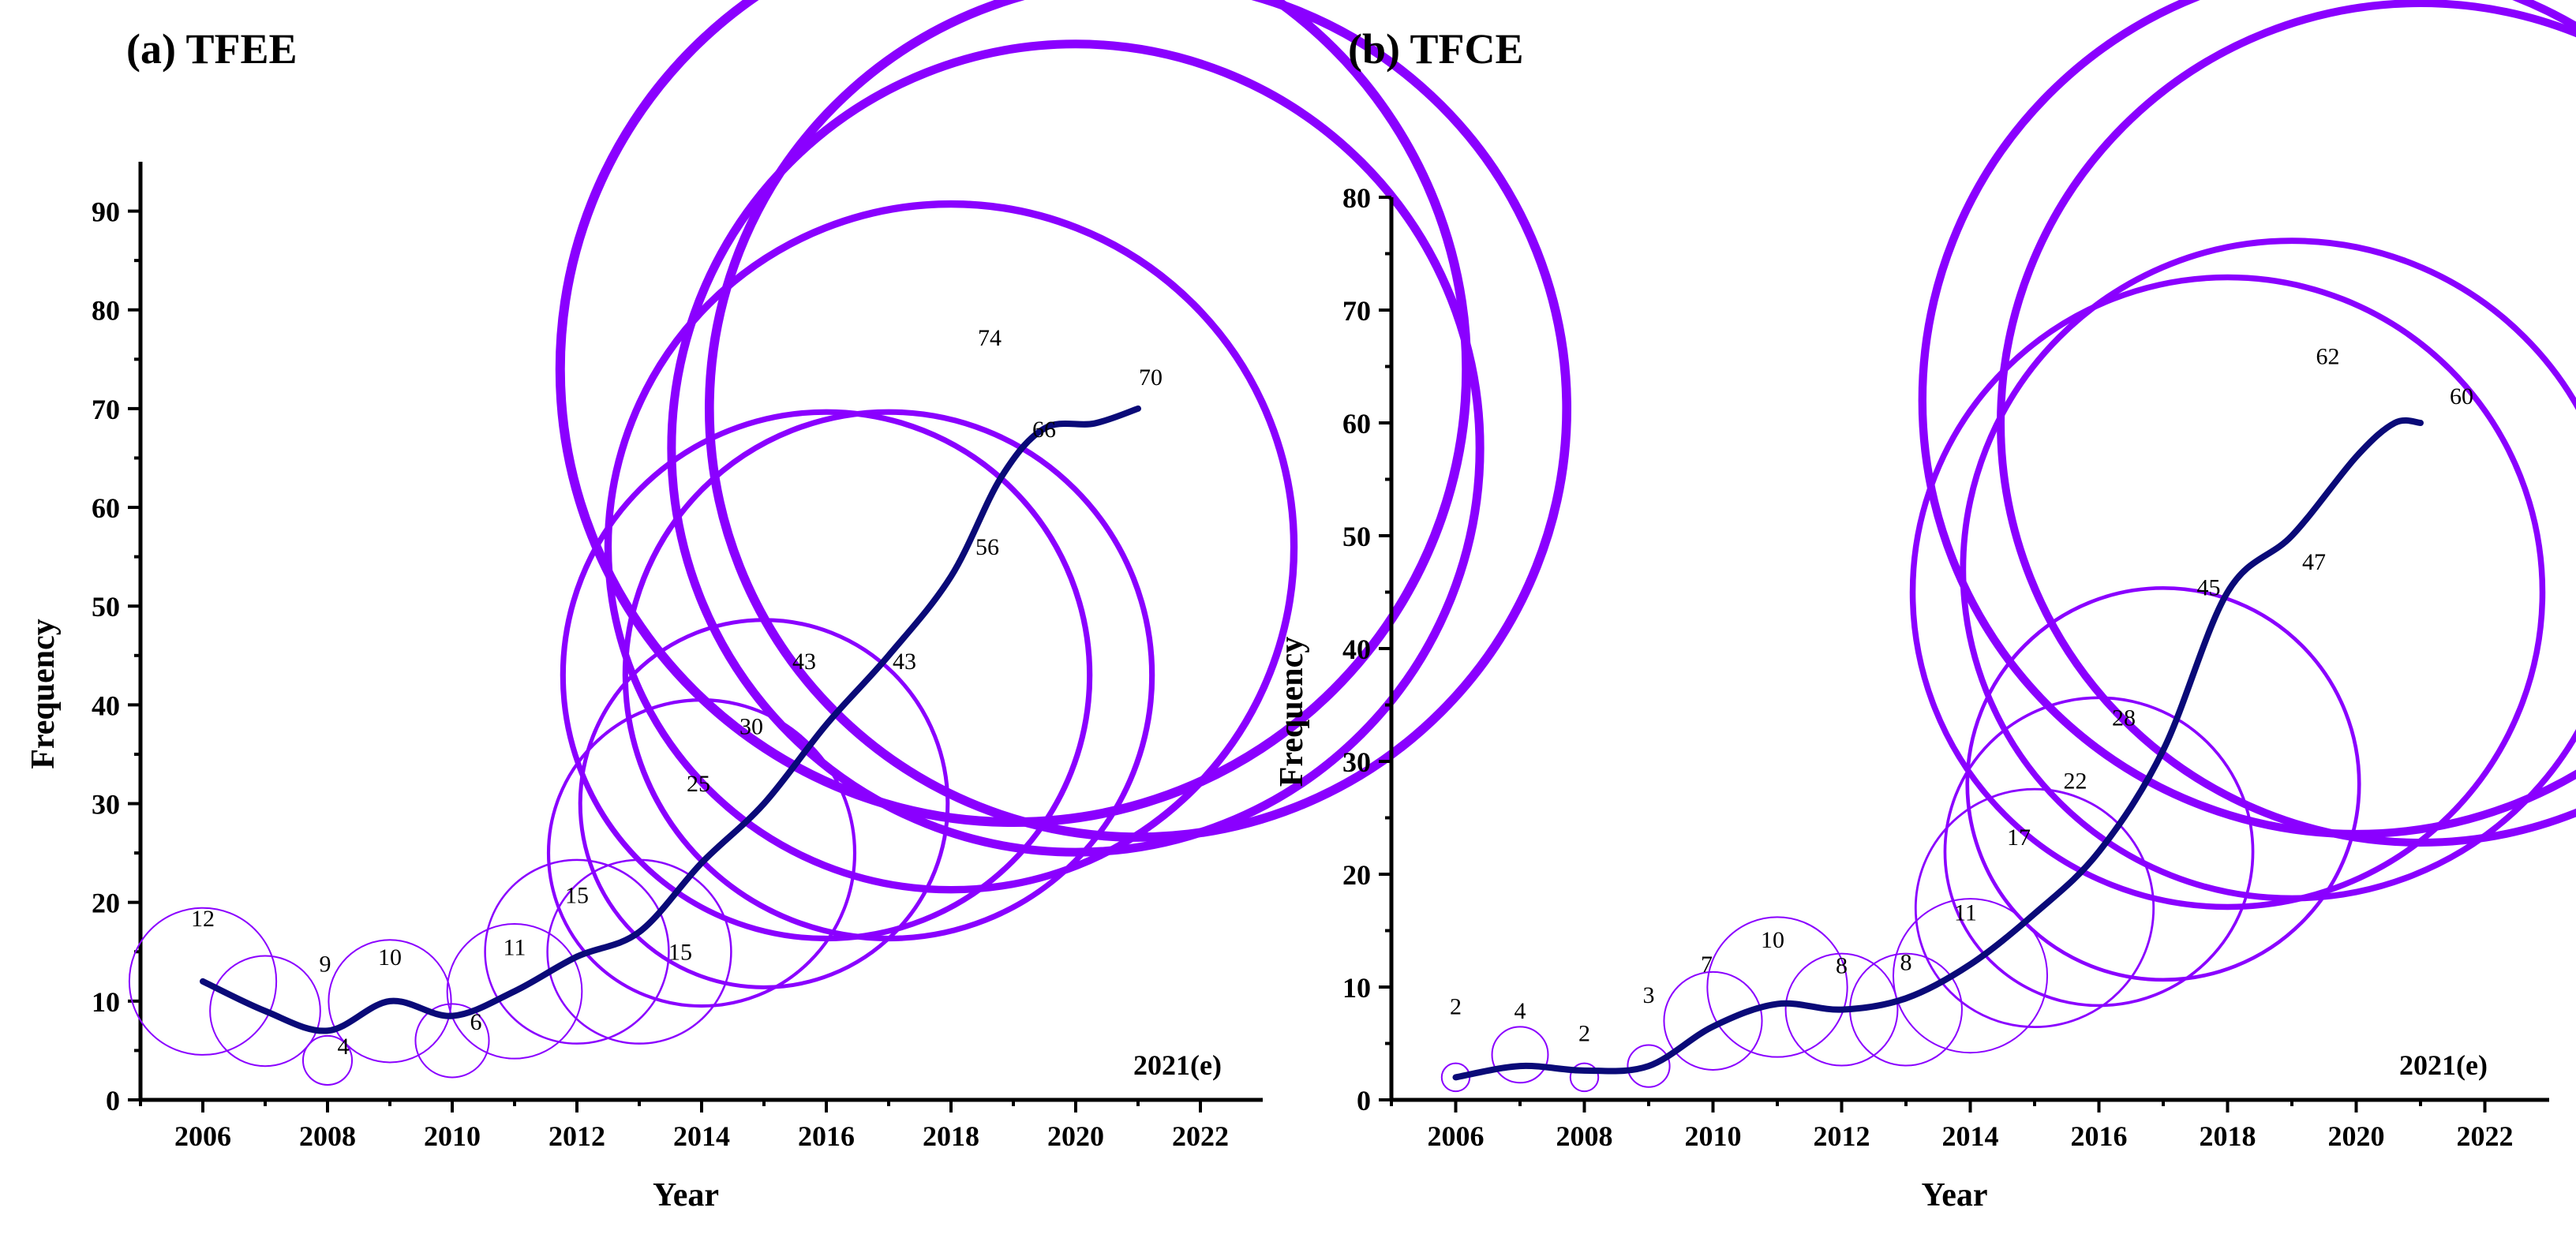  I want to click on data-label: 12, so click(203, 919).